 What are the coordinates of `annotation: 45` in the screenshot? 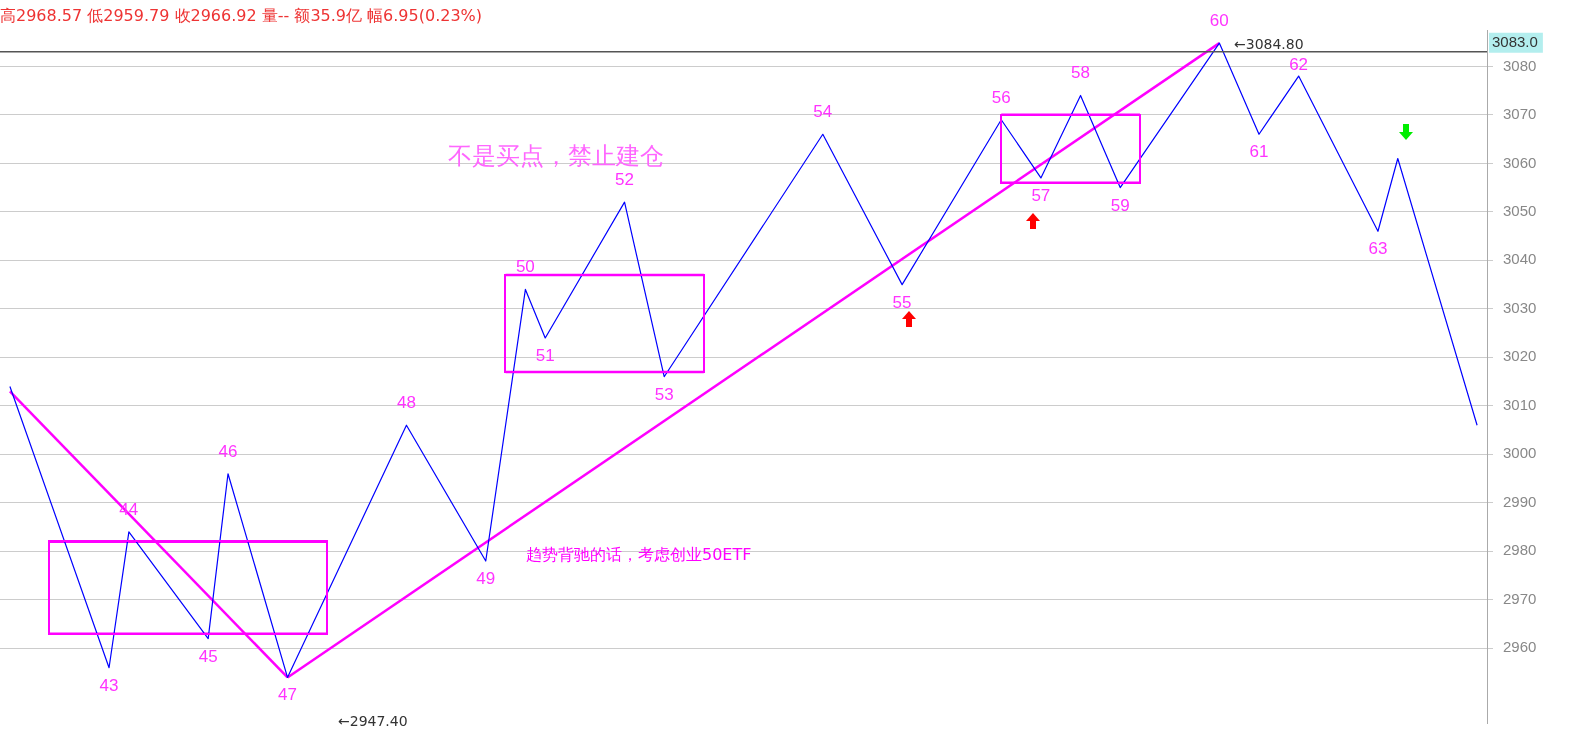 It's located at (208, 656).